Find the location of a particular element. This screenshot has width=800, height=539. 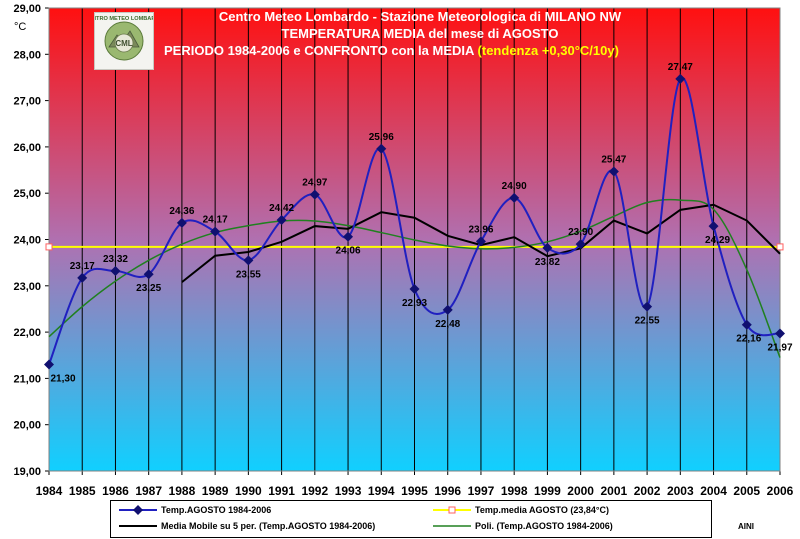

x-tick-label: 1993 is located at coordinates (348, 491).